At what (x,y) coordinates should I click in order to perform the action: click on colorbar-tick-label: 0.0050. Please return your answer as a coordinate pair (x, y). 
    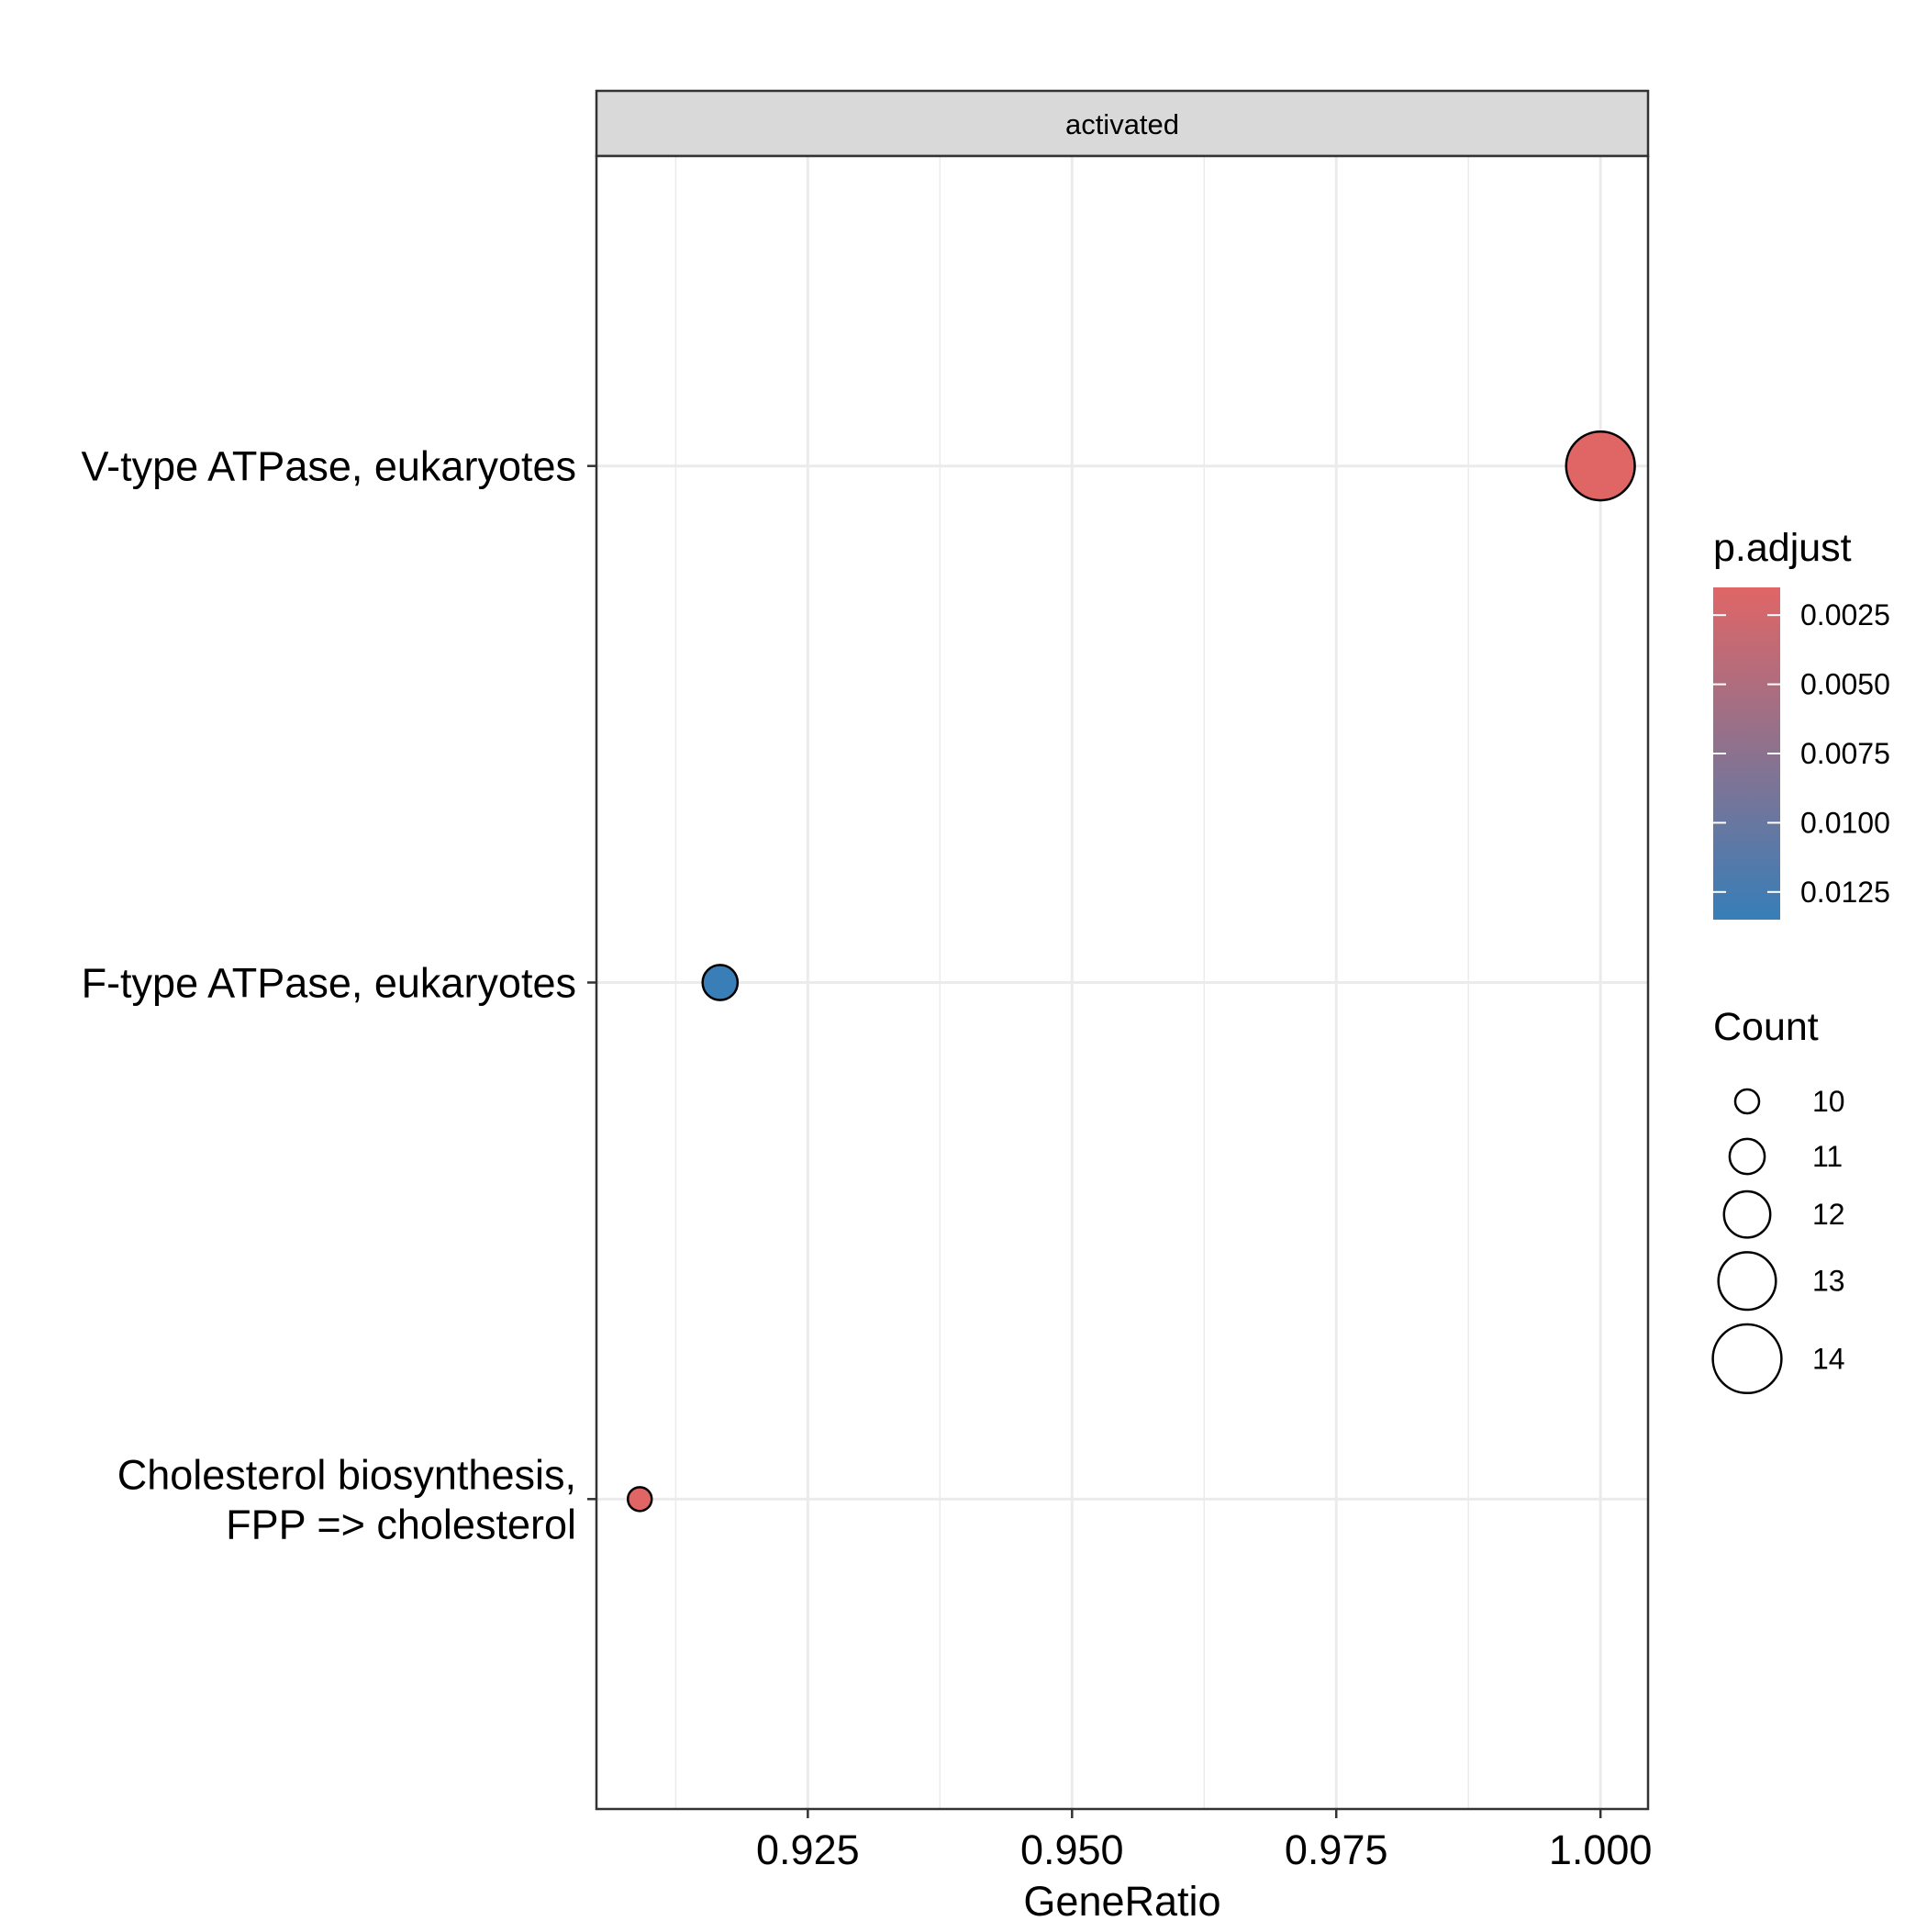
    Looking at the image, I should click on (1845, 684).